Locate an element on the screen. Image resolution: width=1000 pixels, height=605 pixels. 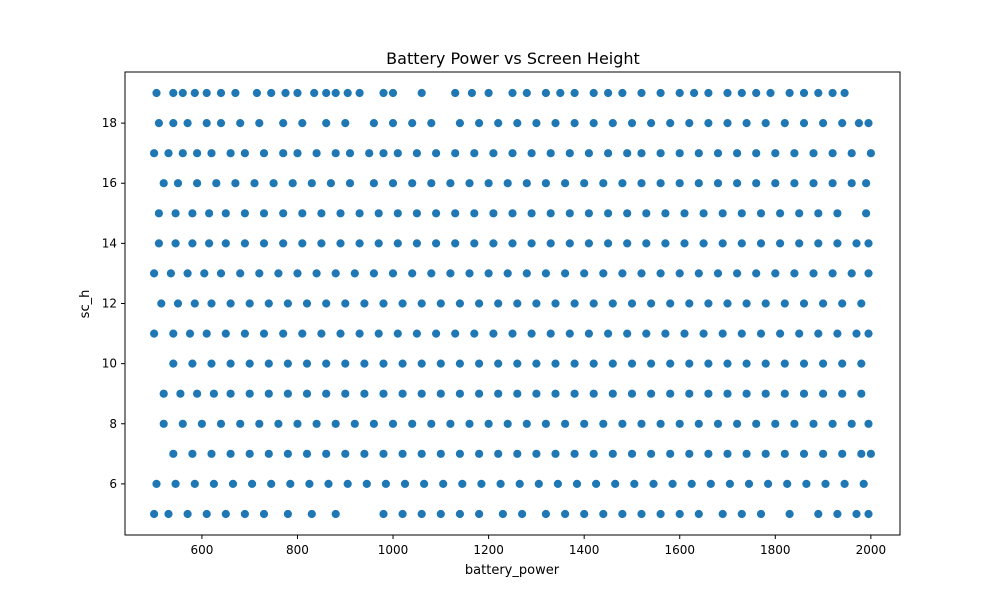
y-tick-label: 6 is located at coordinates (113, 484).